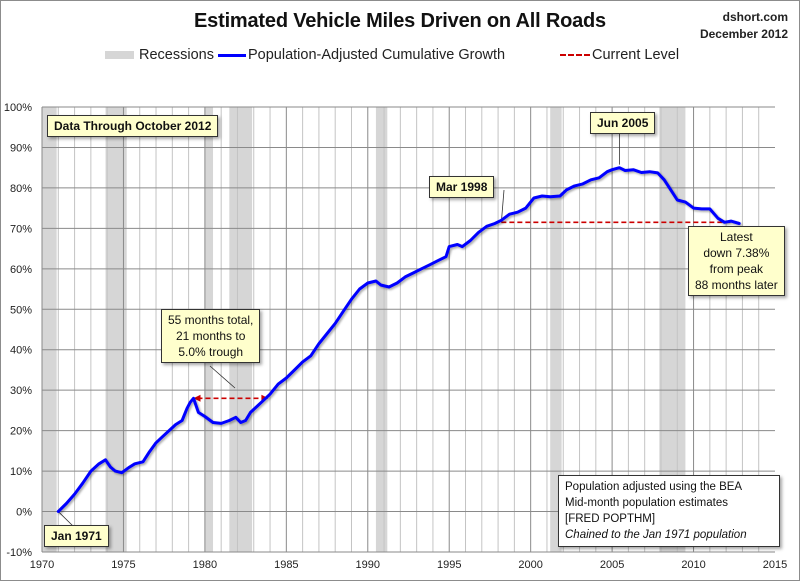 This screenshot has height=581, width=800. What do you see at coordinates (693, 565) in the screenshot?
I see `x-tick-label: 2010` at bounding box center [693, 565].